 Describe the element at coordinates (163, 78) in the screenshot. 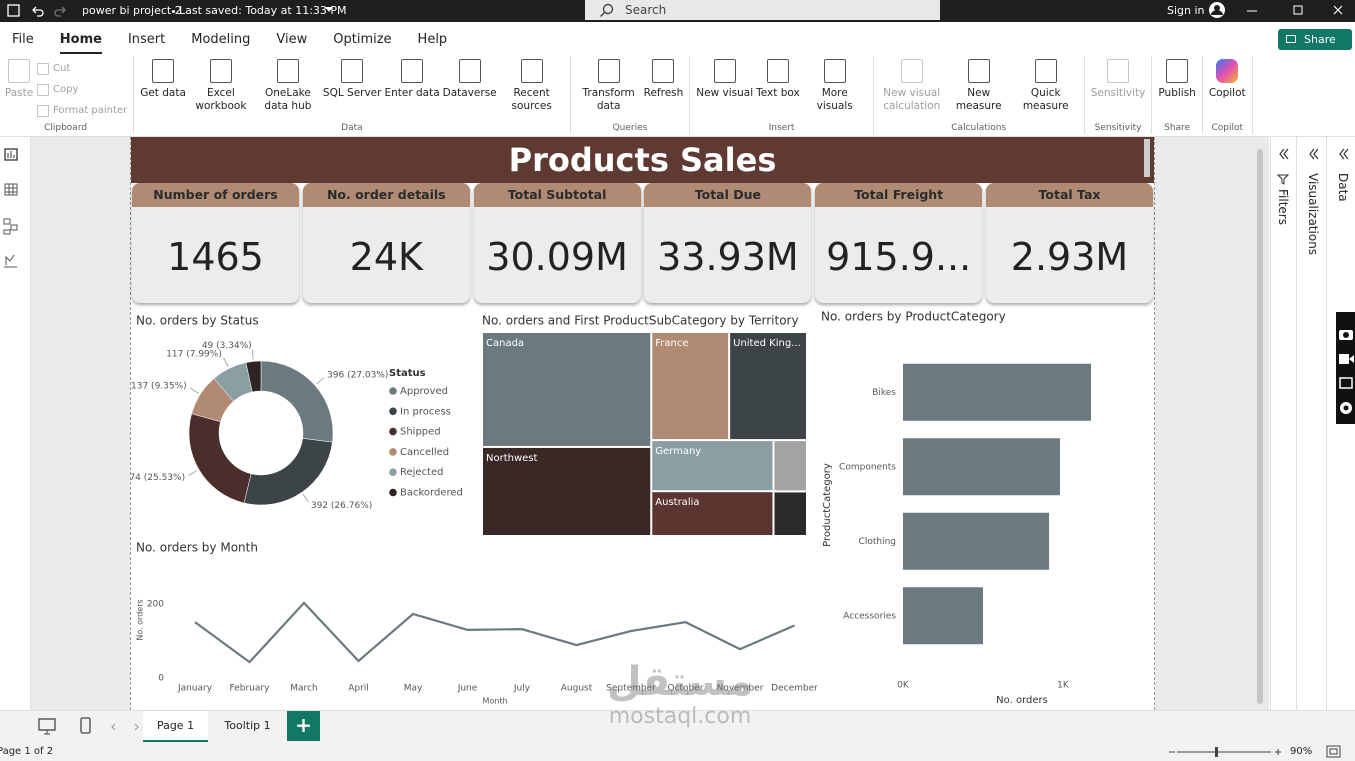

I see `ribbon-button: Get data` at that location.